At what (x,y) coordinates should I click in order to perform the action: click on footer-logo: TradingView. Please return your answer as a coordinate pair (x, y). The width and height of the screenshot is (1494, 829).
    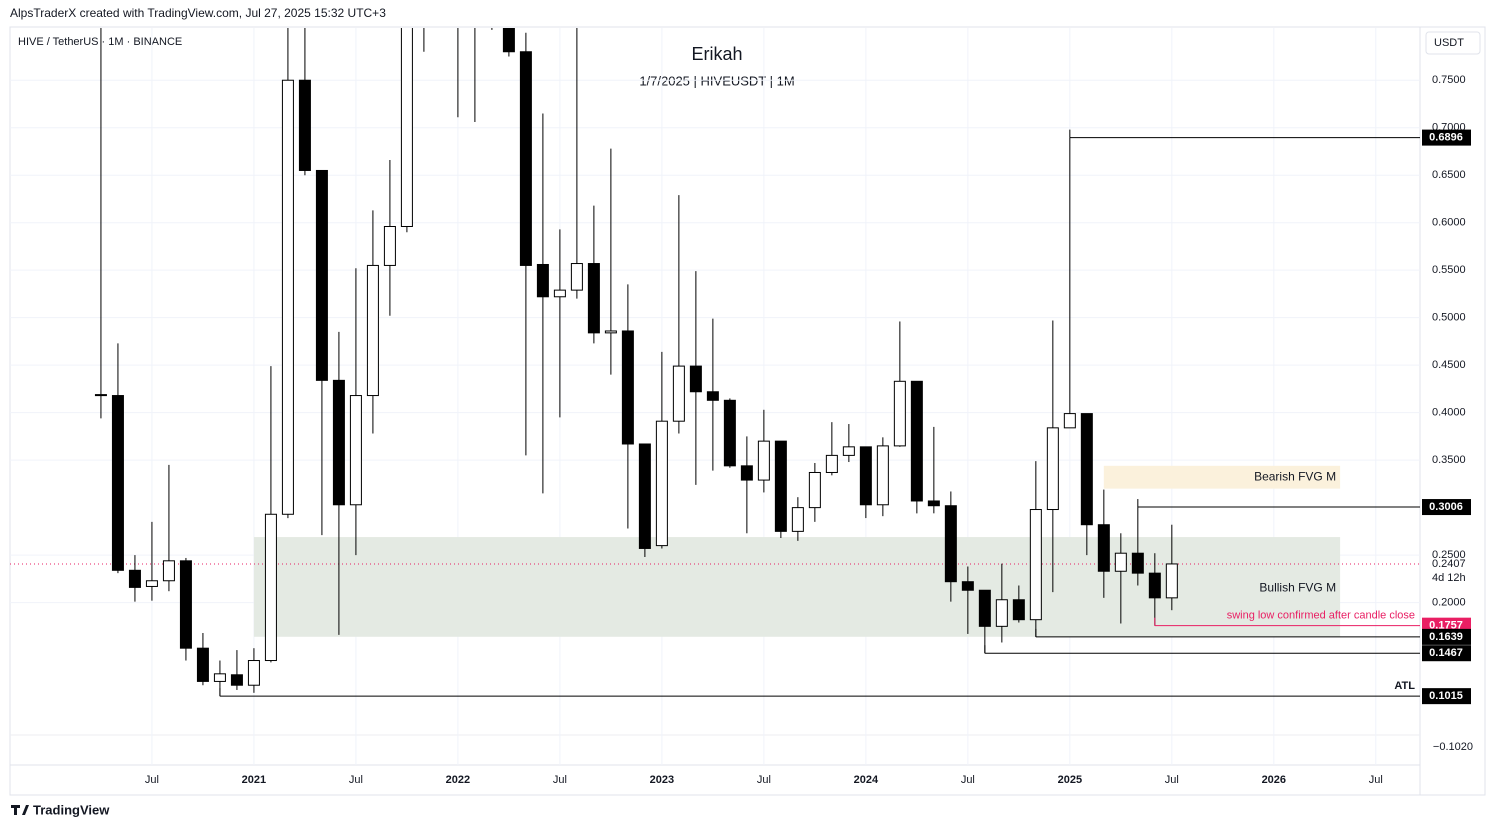
    Looking at the image, I should click on (60, 809).